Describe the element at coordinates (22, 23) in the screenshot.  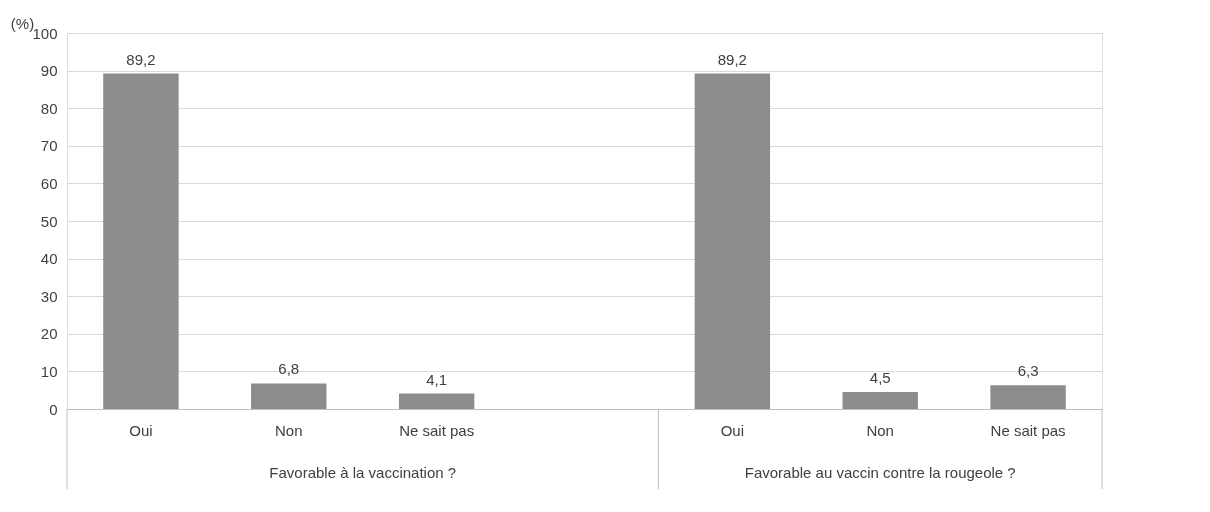
I see `y-axis-title: (%)` at that location.